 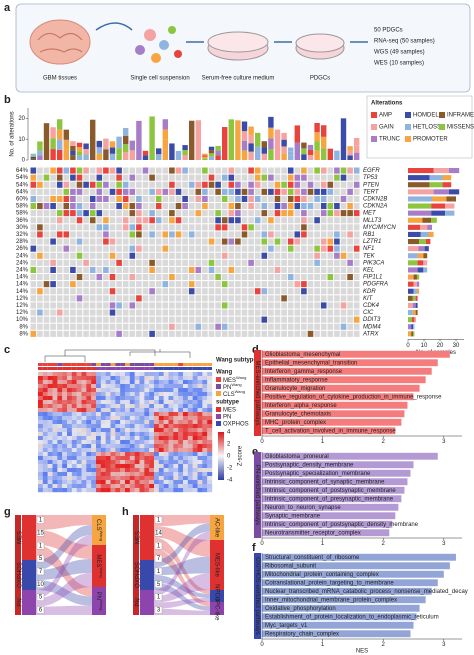 I want to click on left-node, so click(x=147, y=575).